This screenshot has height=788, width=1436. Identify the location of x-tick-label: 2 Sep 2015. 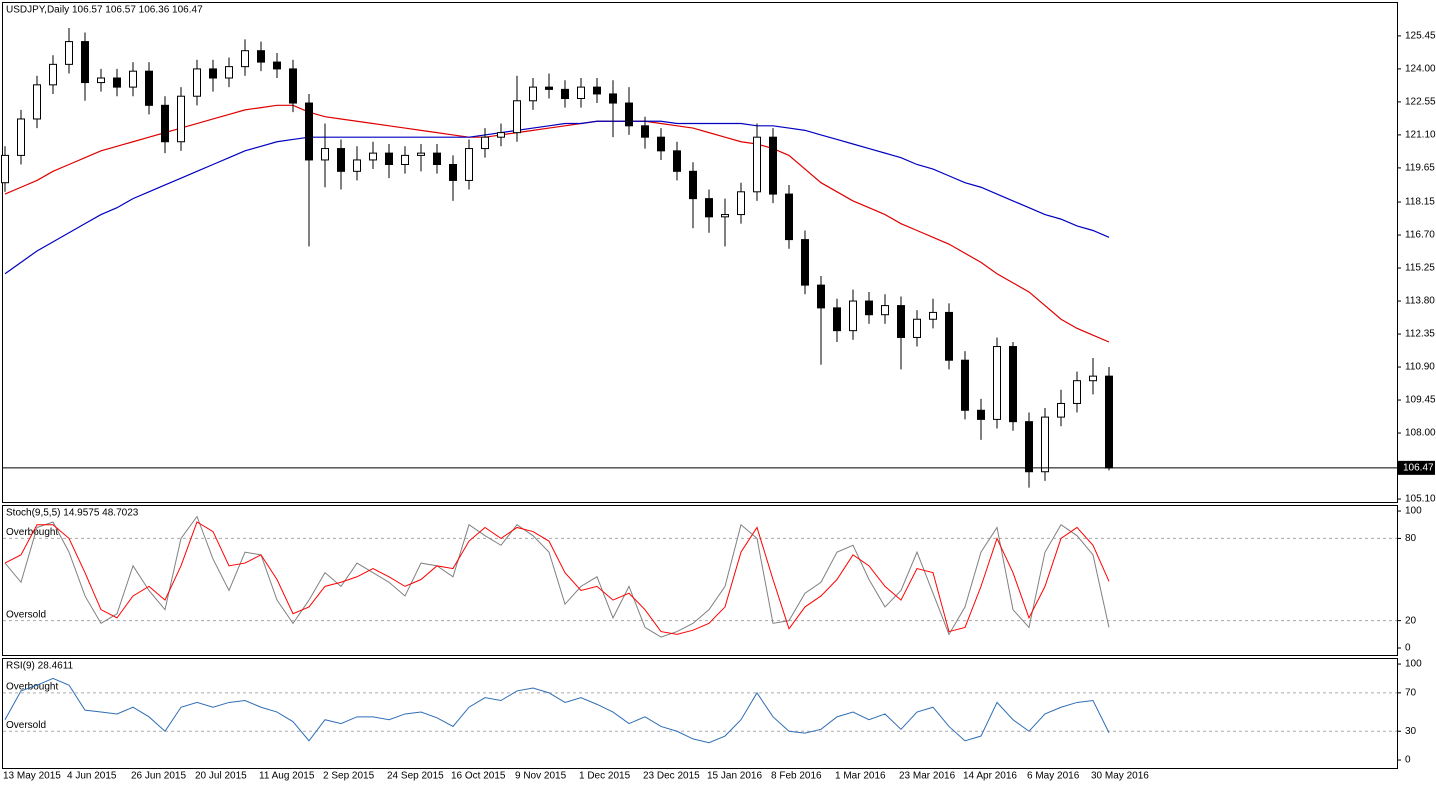
(349, 776).